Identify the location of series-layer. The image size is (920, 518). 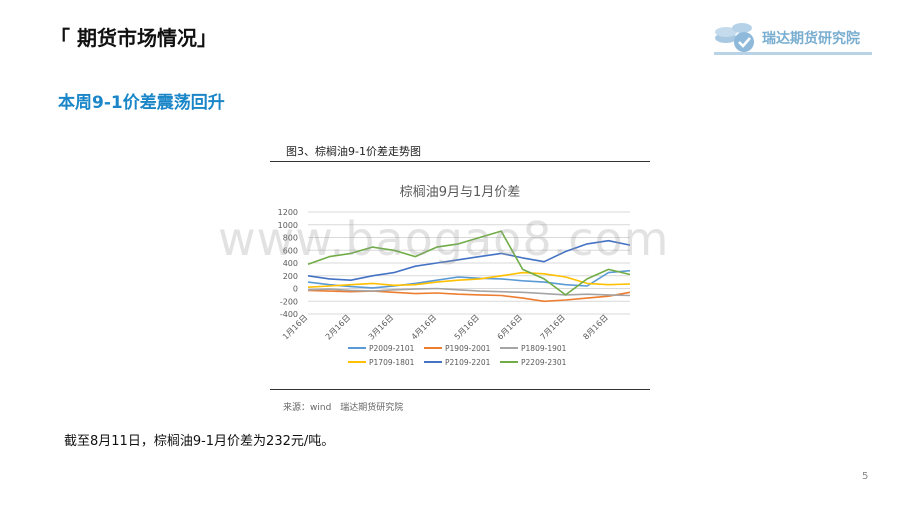
(469, 266).